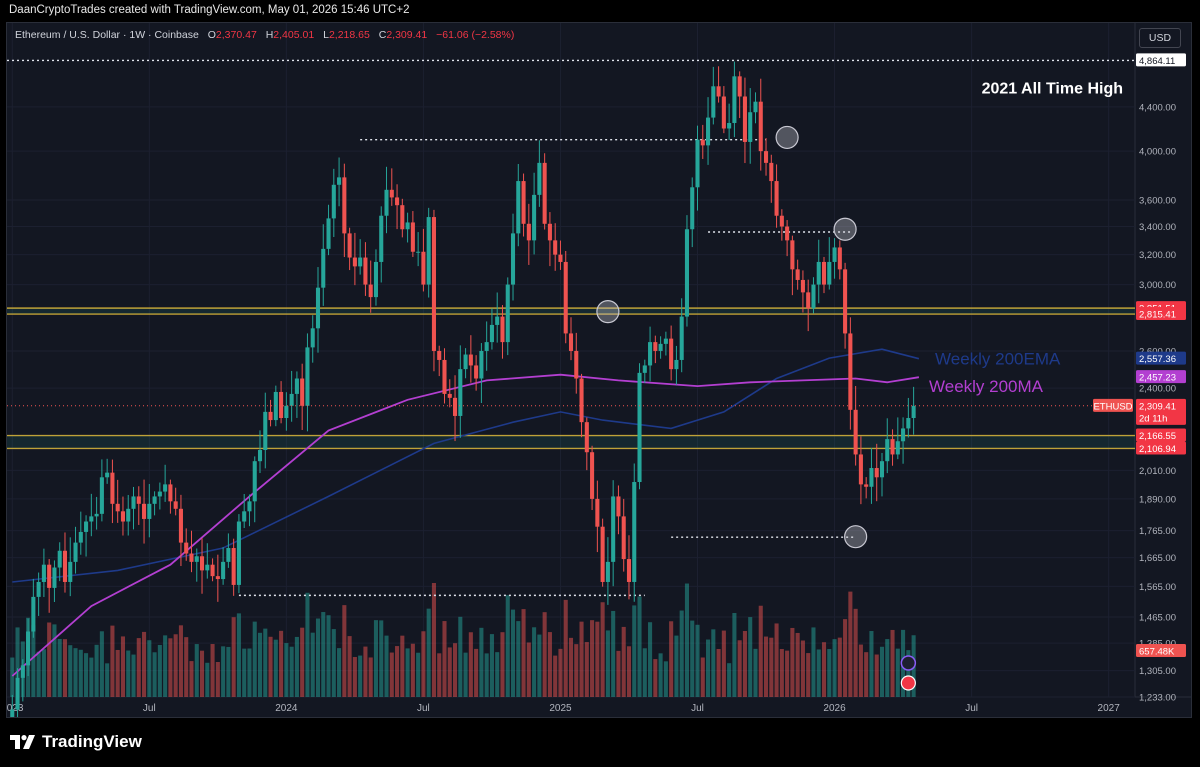  Describe the element at coordinates (1161, 358) in the screenshot. I see `price-axis-label: 2,557.36` at that location.